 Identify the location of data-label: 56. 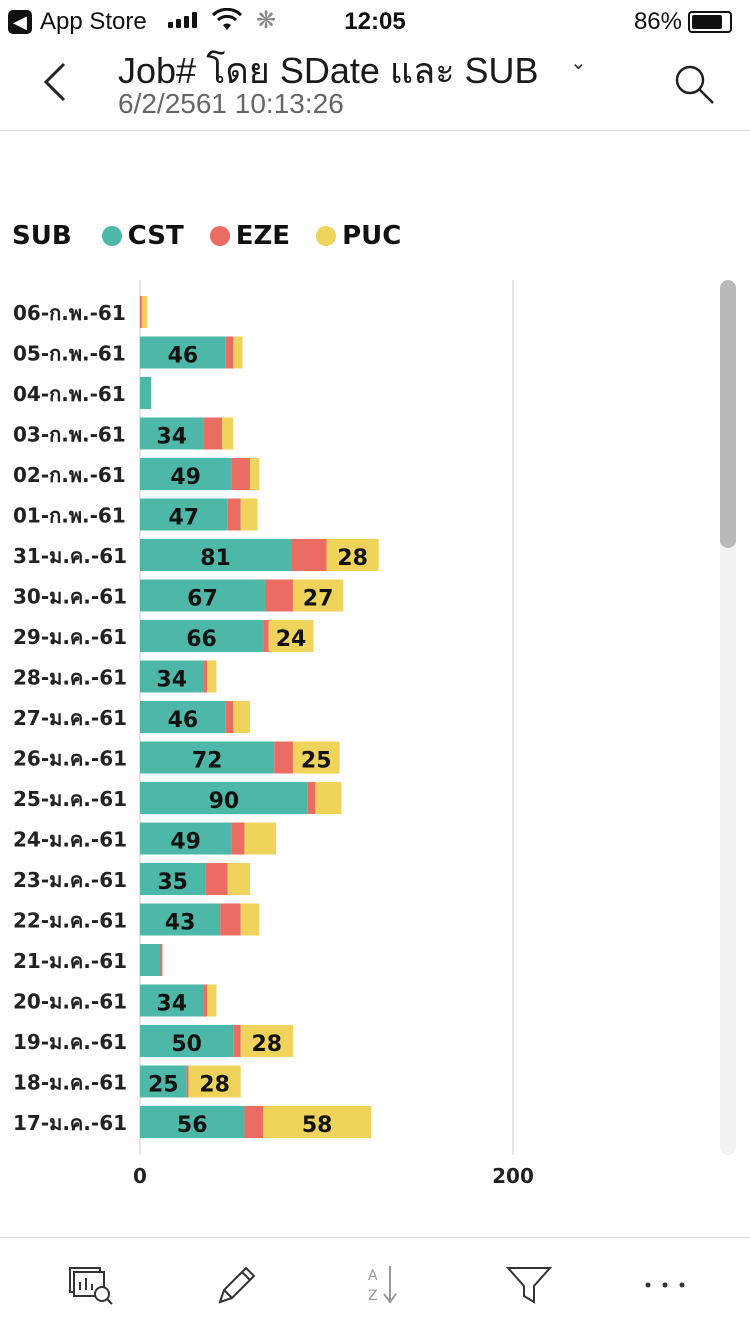
(192, 1125).